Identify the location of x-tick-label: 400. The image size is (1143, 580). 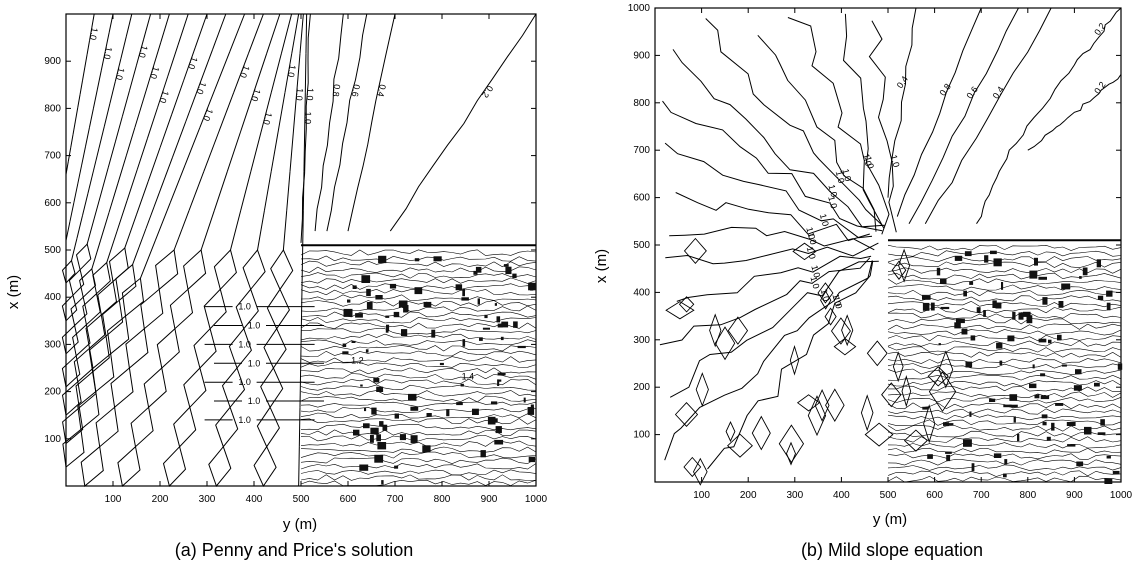
(841, 495).